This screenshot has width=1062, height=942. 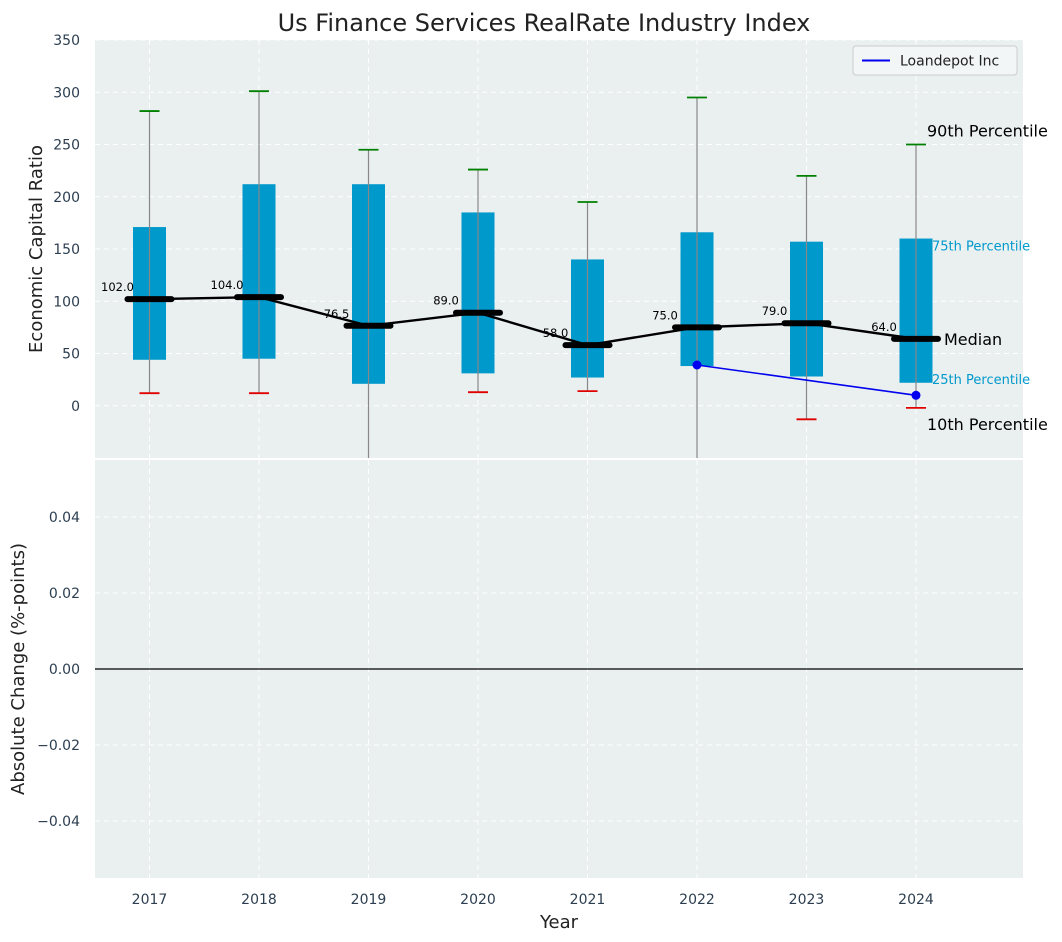 What do you see at coordinates (58, 822) in the screenshot?
I see `bottom-y-tick-label: −0.04` at bounding box center [58, 822].